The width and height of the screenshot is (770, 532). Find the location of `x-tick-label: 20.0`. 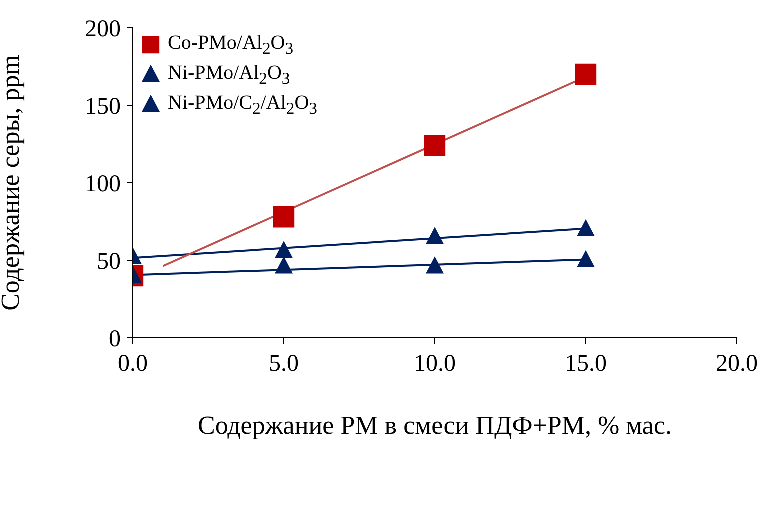

x-tick-label: 20.0 is located at coordinates (737, 364).